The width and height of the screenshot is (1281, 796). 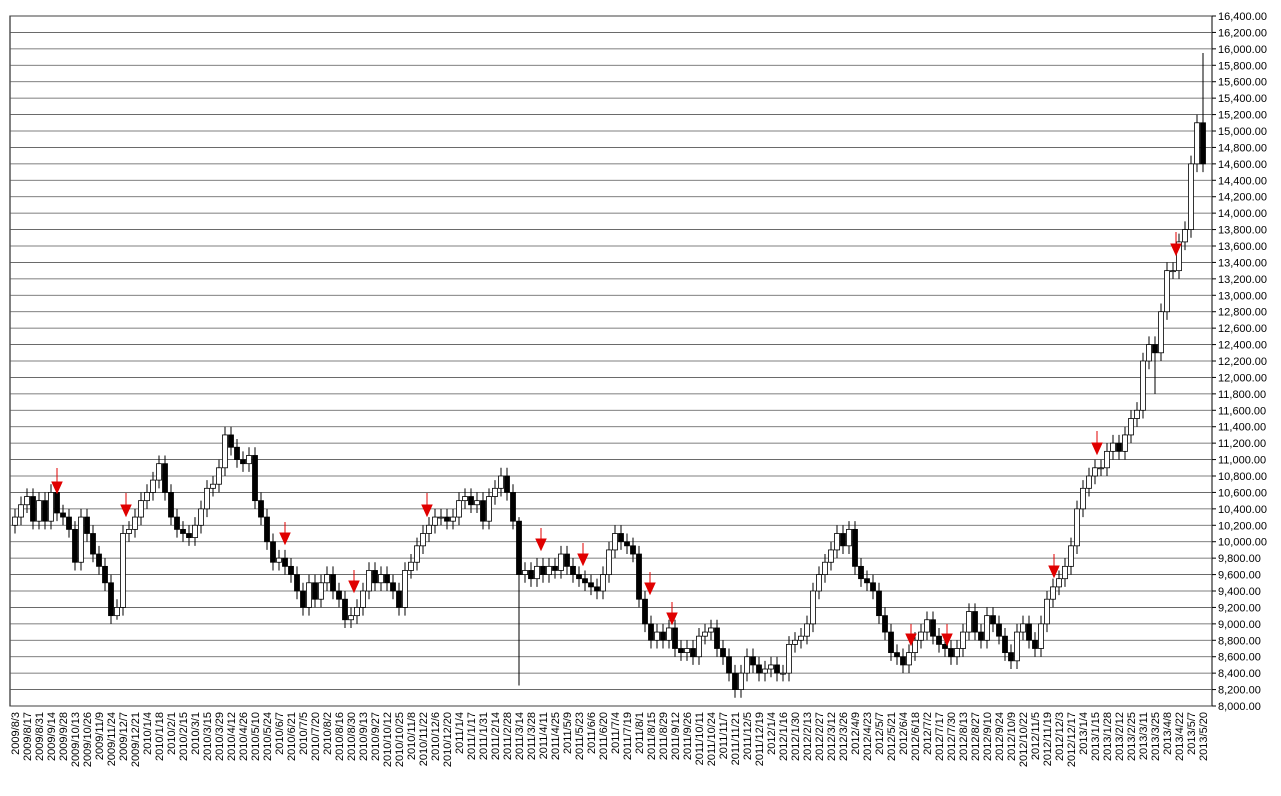 I want to click on x-tick-label: 2011/10/24, so click(x=712, y=739).